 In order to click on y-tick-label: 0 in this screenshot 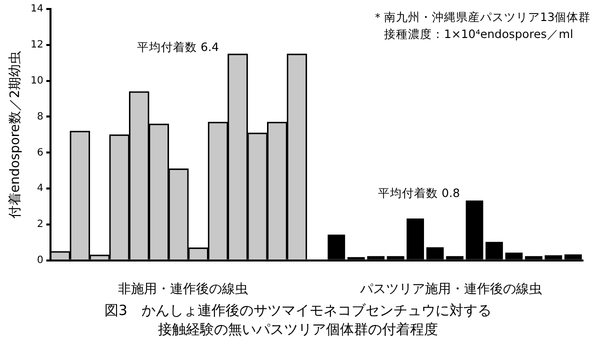, I will do `click(40, 260)`.